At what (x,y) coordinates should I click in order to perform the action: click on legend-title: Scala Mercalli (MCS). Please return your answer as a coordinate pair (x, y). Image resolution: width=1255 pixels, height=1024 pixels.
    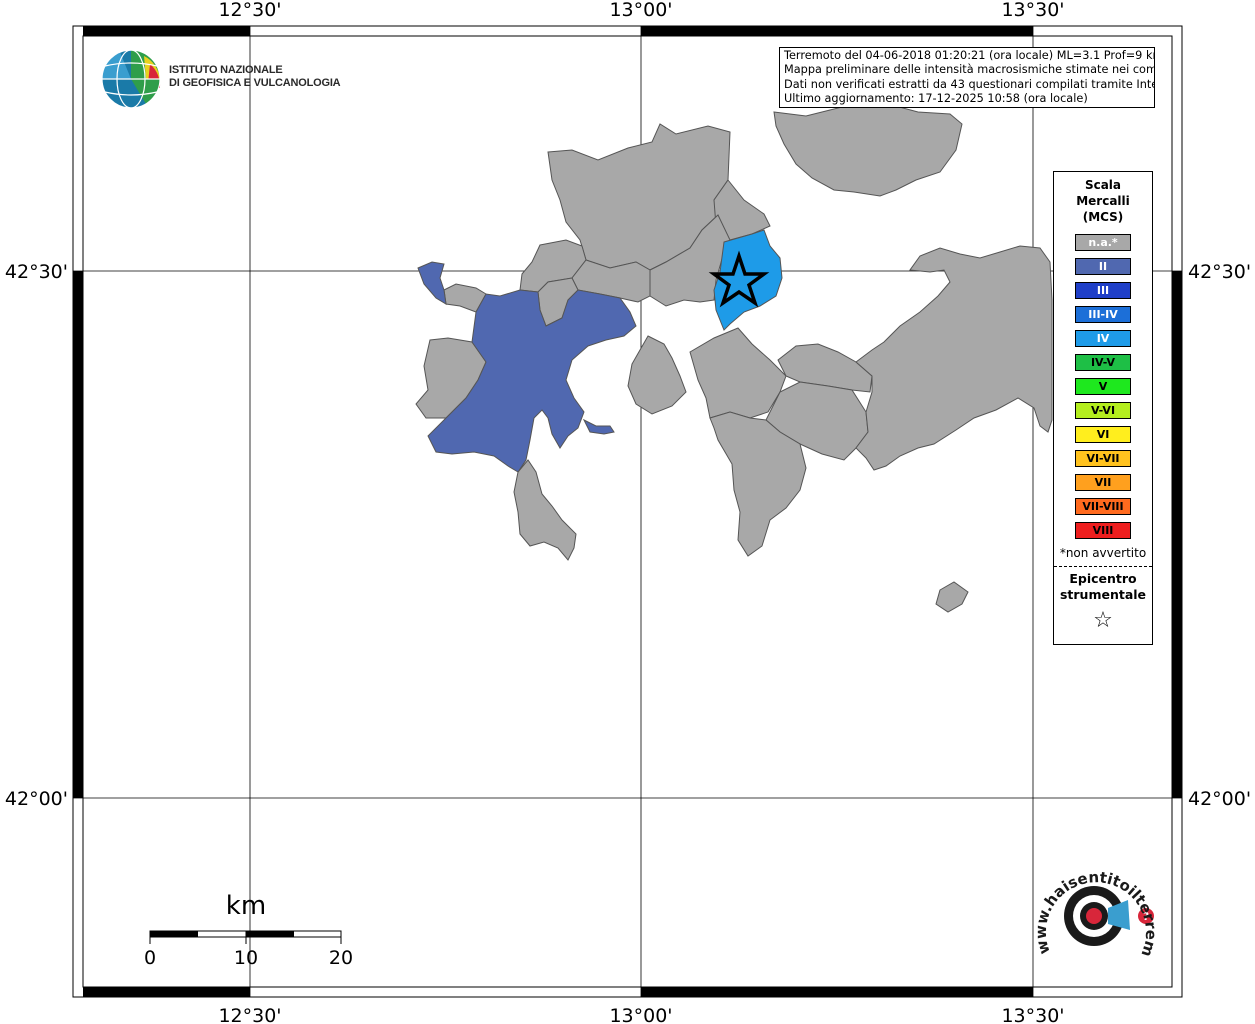
    Looking at the image, I should click on (1103, 201).